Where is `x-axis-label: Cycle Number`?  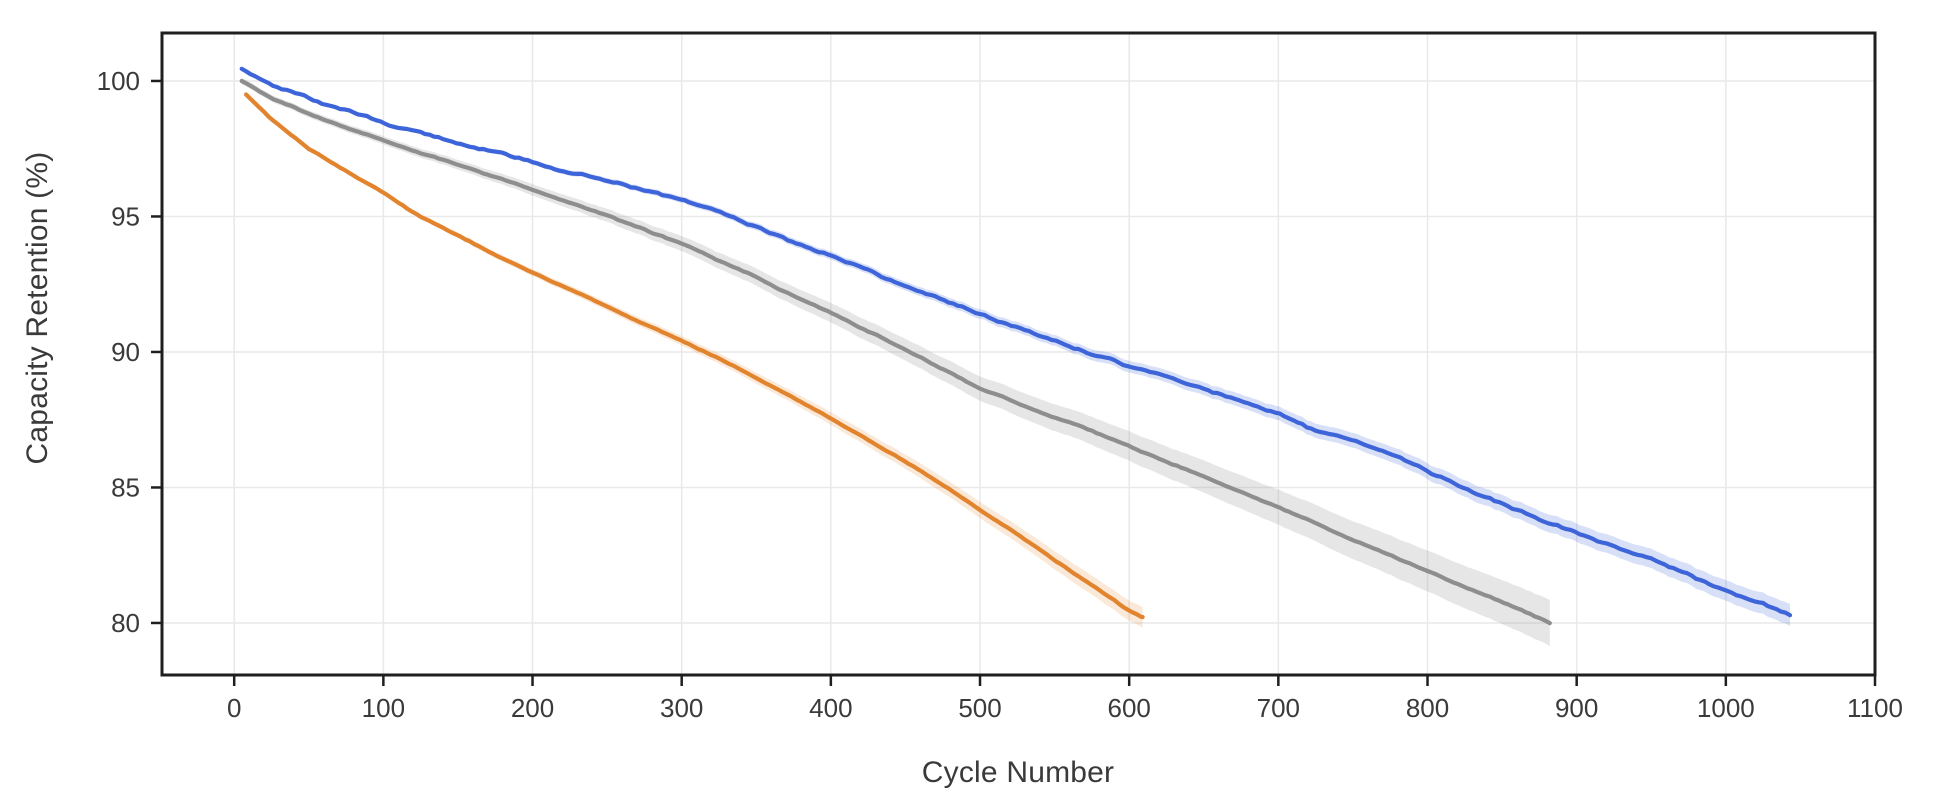
x-axis-label: Cycle Number is located at coordinates (1018, 772).